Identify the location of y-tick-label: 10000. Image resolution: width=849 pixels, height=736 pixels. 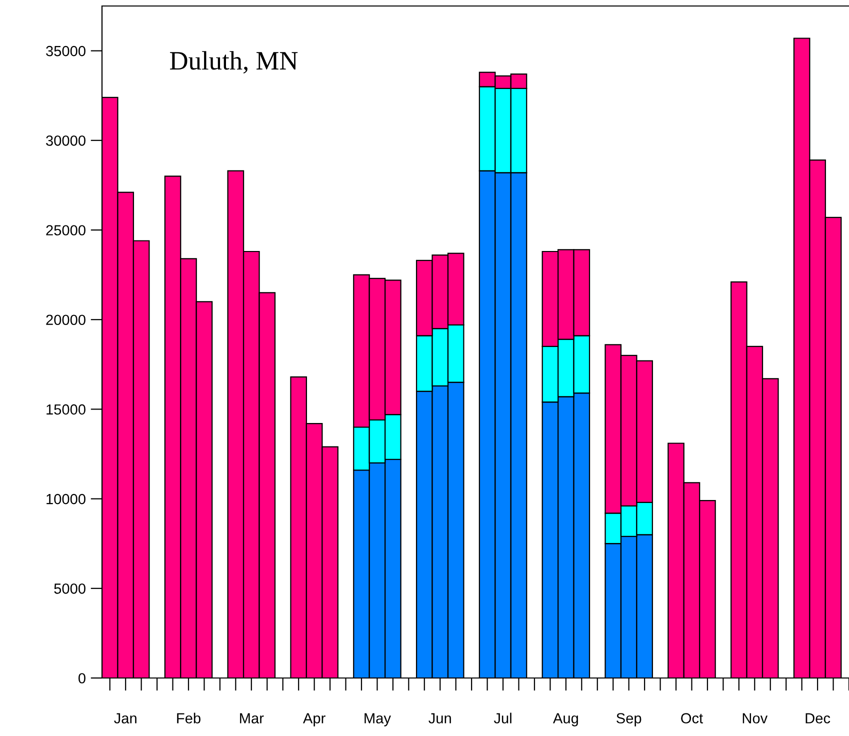
(66, 499).